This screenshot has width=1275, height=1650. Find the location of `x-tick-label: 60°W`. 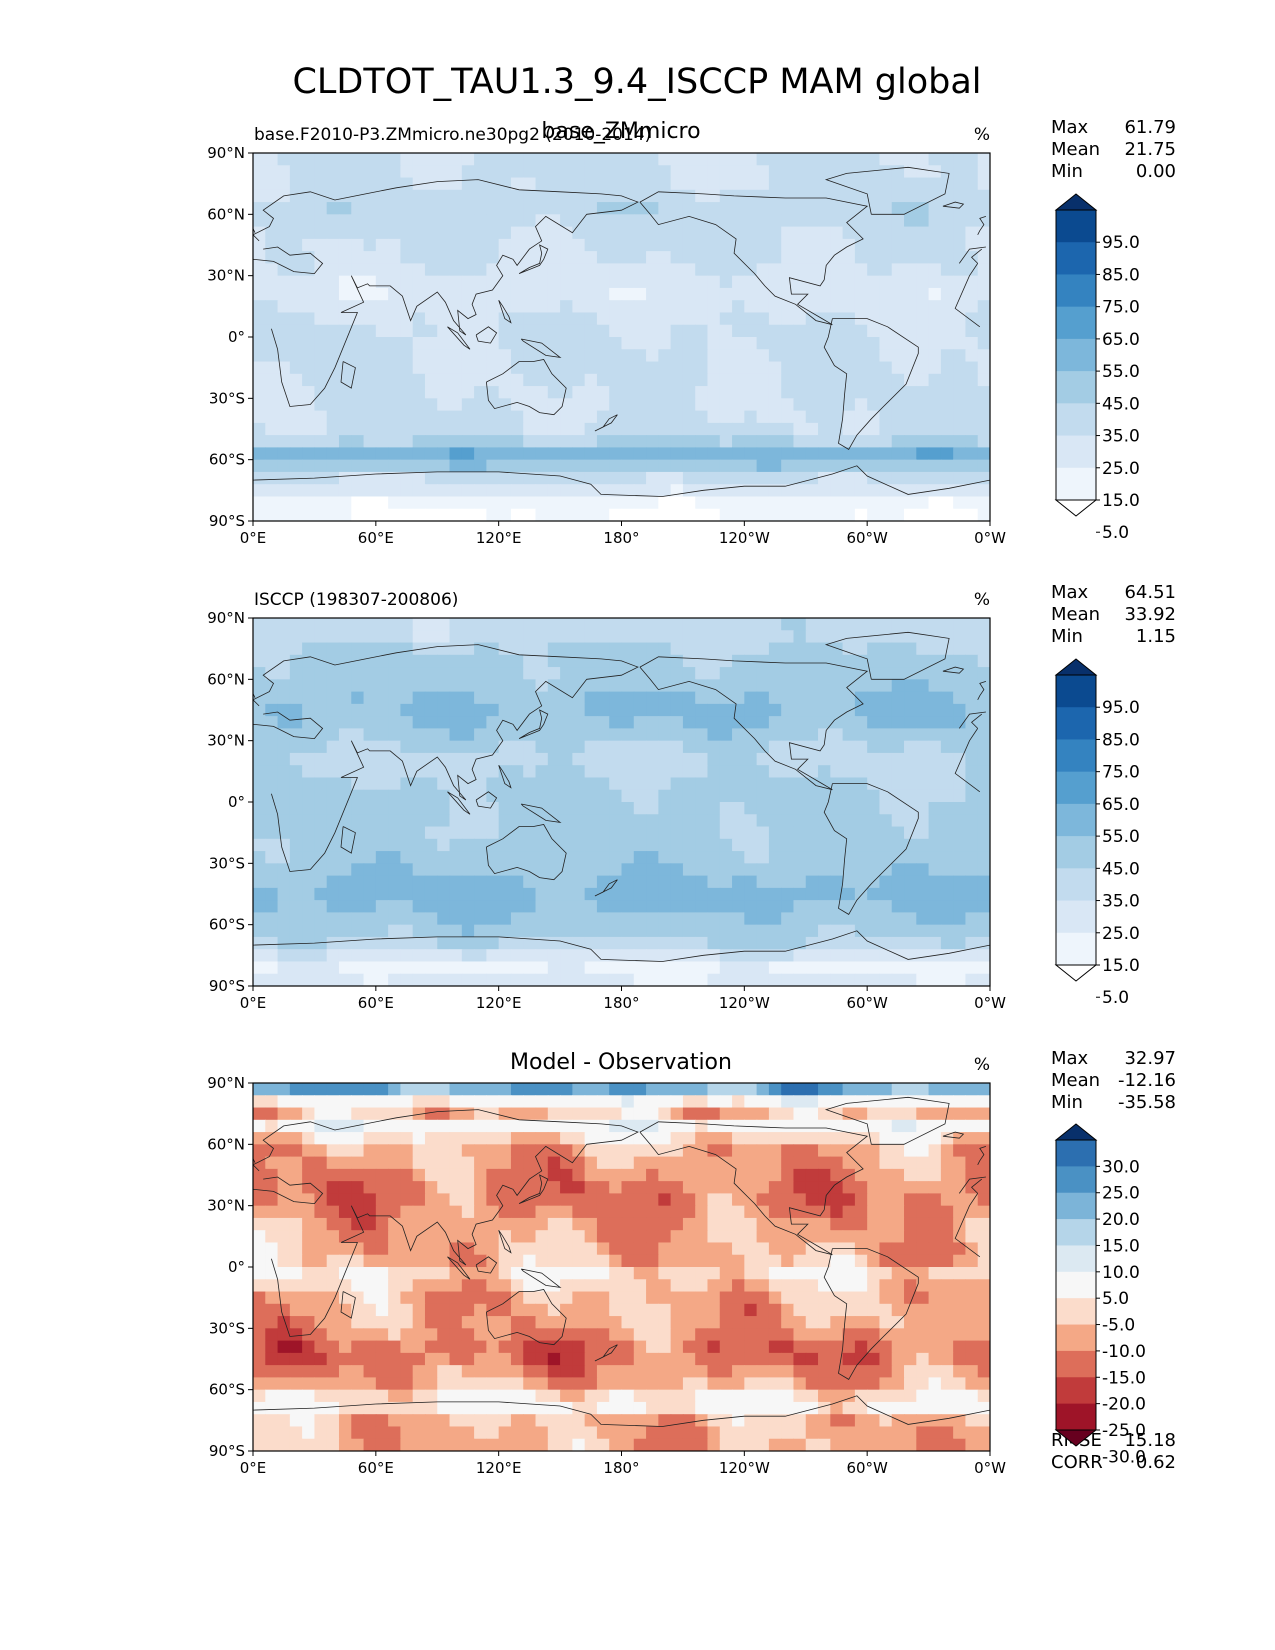

x-tick-label: 60°W is located at coordinates (867, 538).